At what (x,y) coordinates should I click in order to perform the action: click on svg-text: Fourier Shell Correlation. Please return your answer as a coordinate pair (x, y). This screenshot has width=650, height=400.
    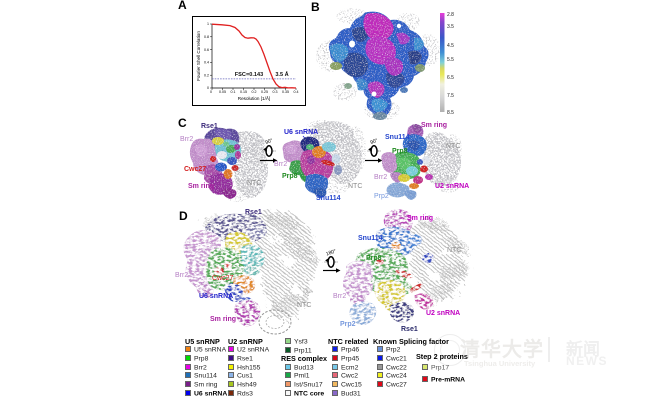
    Looking at the image, I should click on (198, 56).